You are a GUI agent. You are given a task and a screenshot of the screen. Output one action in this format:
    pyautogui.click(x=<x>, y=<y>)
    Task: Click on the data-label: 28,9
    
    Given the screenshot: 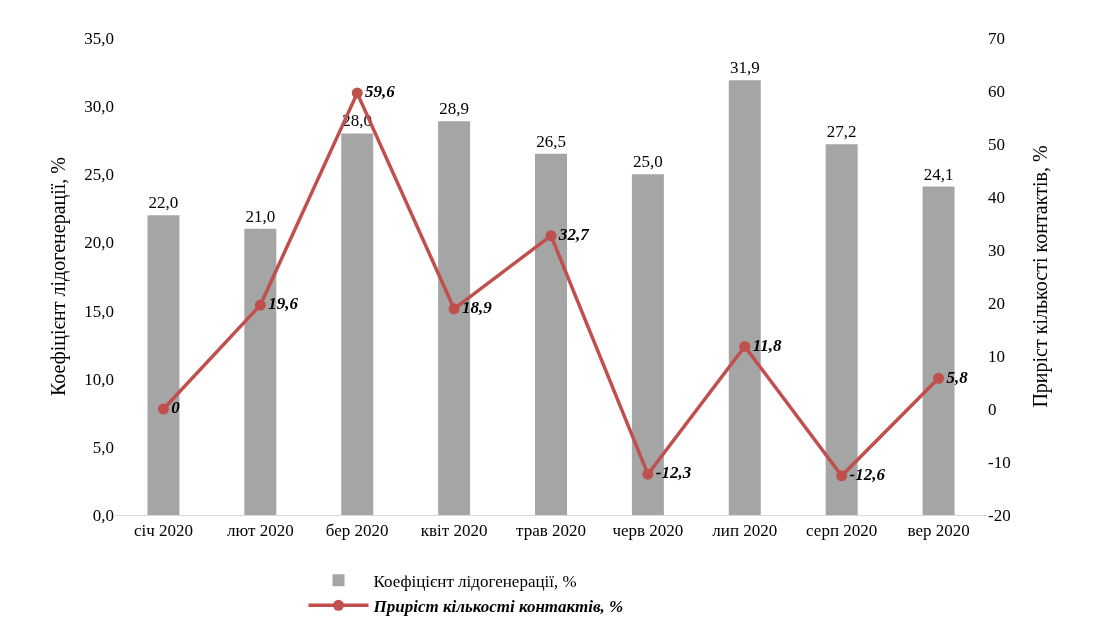 What is the action you would take?
    pyautogui.click(x=454, y=109)
    